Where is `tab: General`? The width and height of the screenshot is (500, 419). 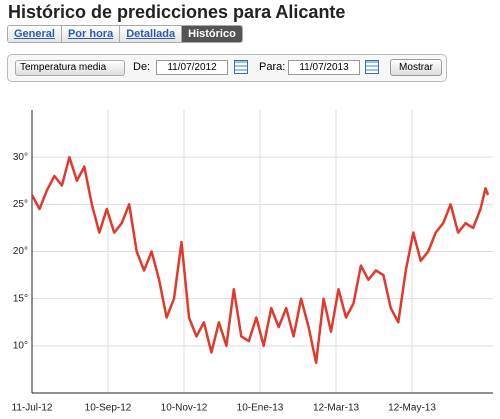
tab: General is located at coordinates (35, 34).